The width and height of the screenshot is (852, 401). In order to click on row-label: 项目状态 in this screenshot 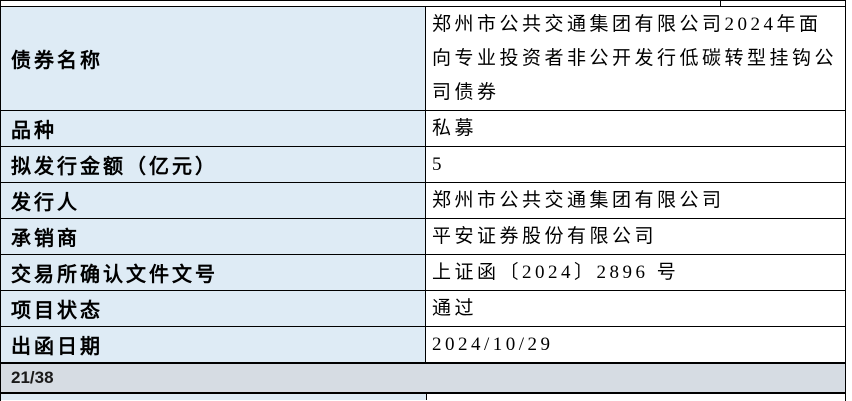, I will do `click(213, 308)`.